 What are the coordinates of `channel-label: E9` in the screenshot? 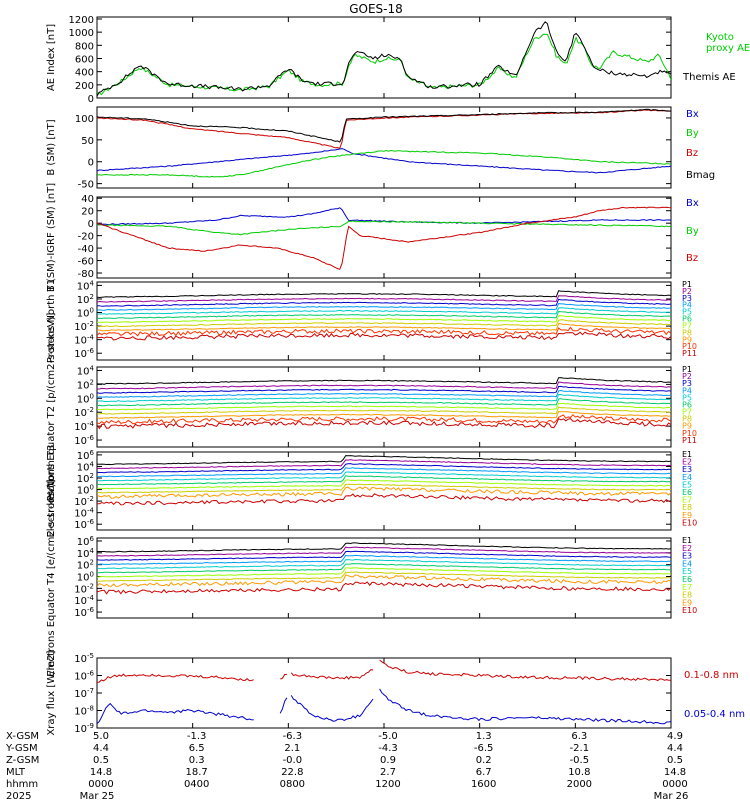 It's located at (687, 602).